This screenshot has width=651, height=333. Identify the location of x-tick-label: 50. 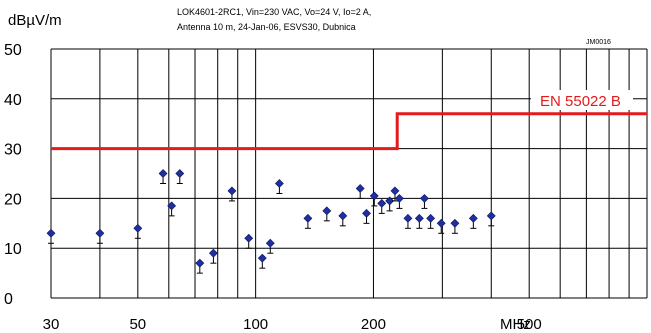
(137, 324).